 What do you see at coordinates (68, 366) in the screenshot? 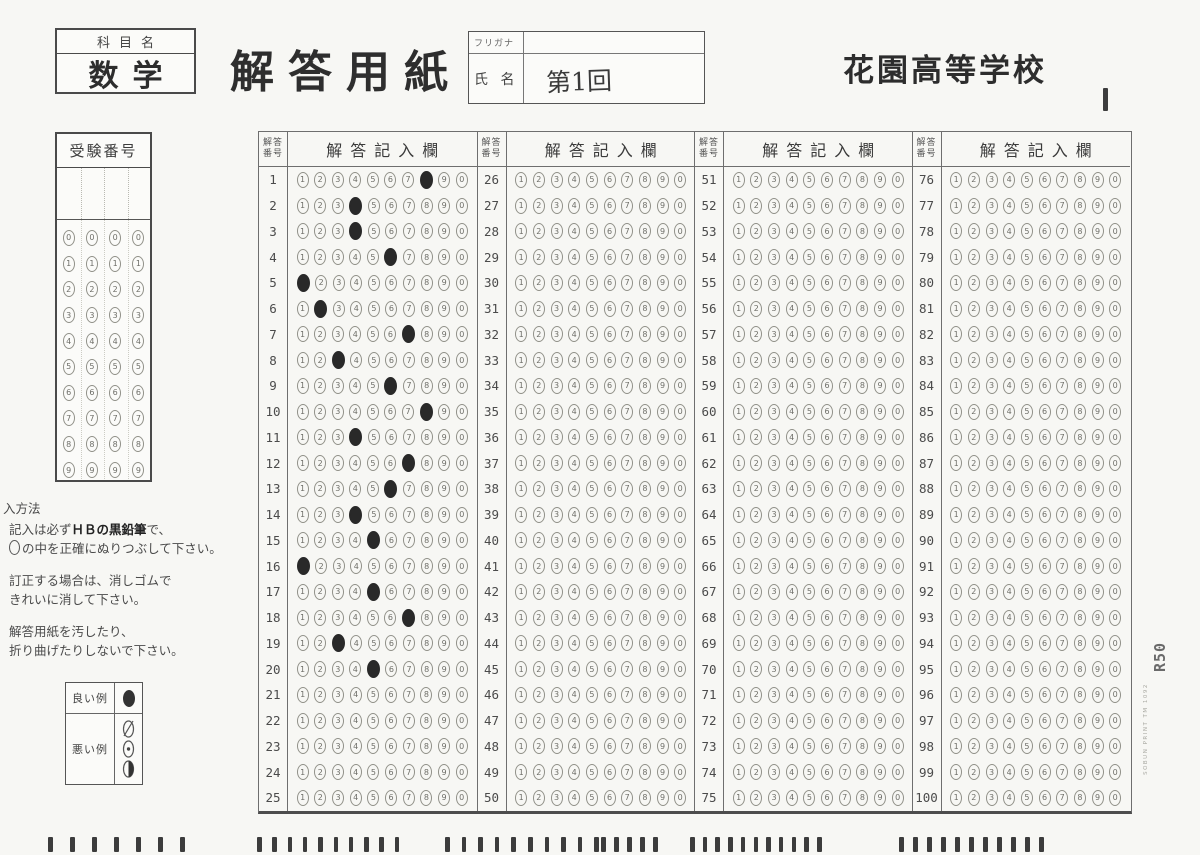
I see `exam-number-bubble: 5` at bounding box center [68, 366].